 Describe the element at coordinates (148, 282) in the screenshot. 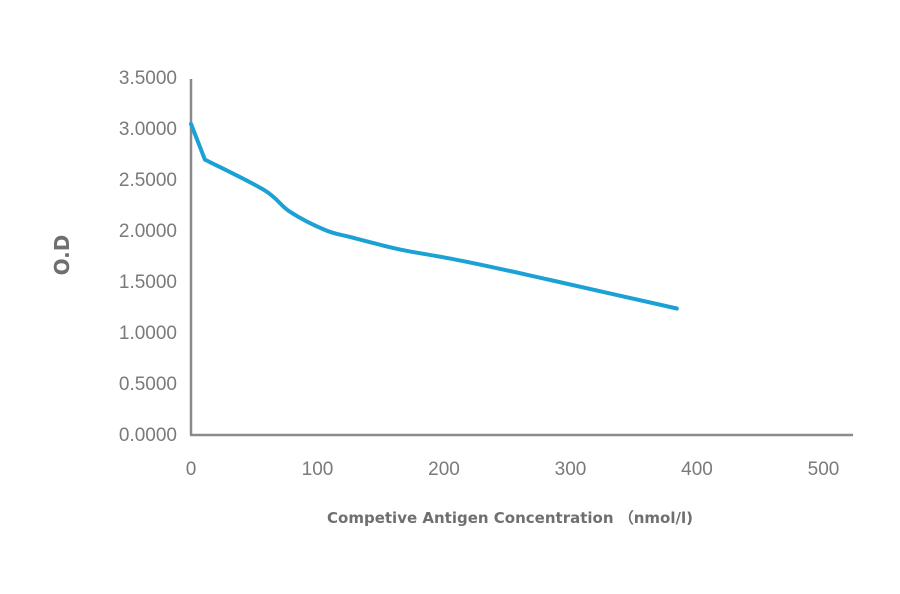

I see `y-tick-label: 1.5000` at that location.